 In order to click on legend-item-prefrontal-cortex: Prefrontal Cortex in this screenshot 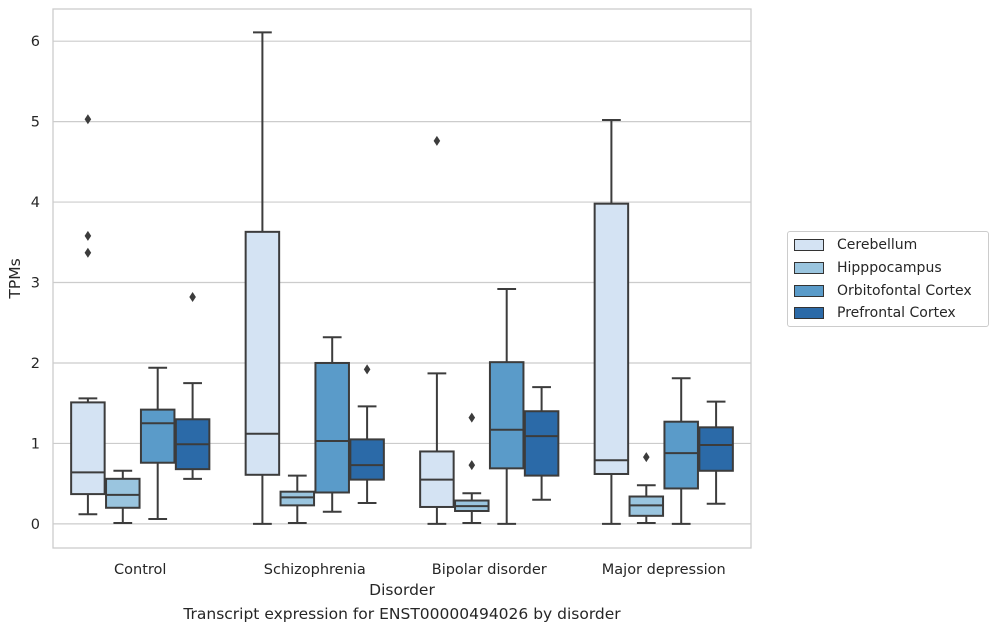, I will do `click(875, 313)`.